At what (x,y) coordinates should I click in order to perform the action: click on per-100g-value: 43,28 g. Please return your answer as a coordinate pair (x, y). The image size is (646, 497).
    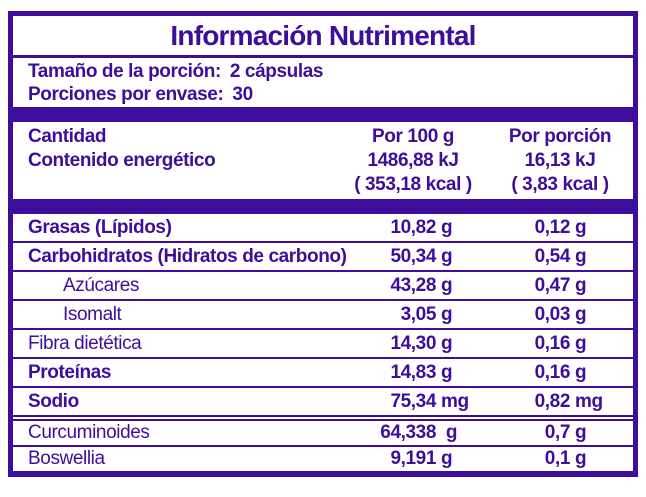
    Looking at the image, I should click on (421, 285).